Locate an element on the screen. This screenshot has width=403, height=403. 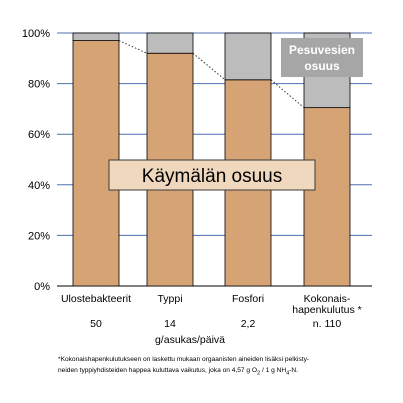
category-label: Ulostebakteerit is located at coordinates (96, 299).